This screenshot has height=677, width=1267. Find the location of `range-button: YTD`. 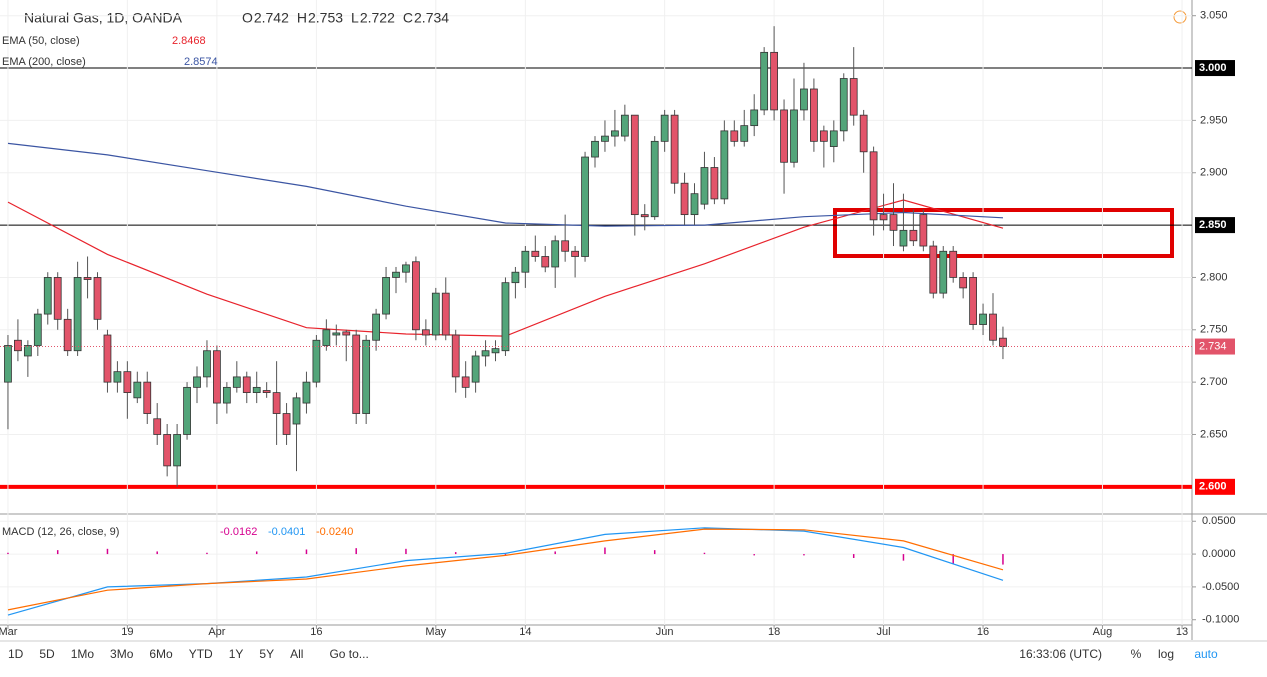

range-button: YTD is located at coordinates (201, 654).